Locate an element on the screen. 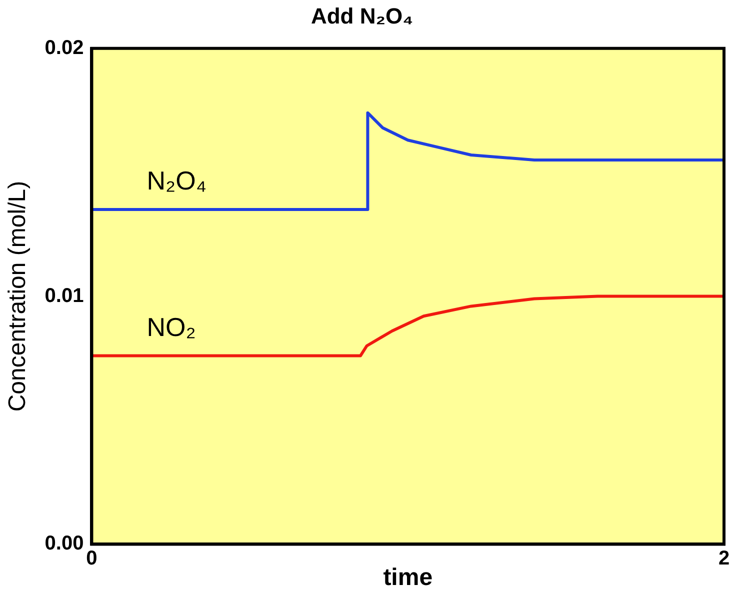  y-tick-label: 0.01 is located at coordinates (64, 295).